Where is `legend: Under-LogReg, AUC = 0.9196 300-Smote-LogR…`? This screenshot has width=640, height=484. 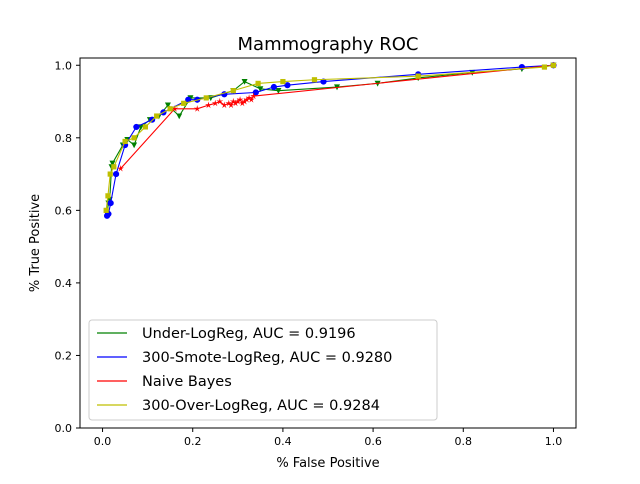
legend: Under-LogReg, AUC = 0.9196 300-Smote-LogR… is located at coordinates (263, 370).